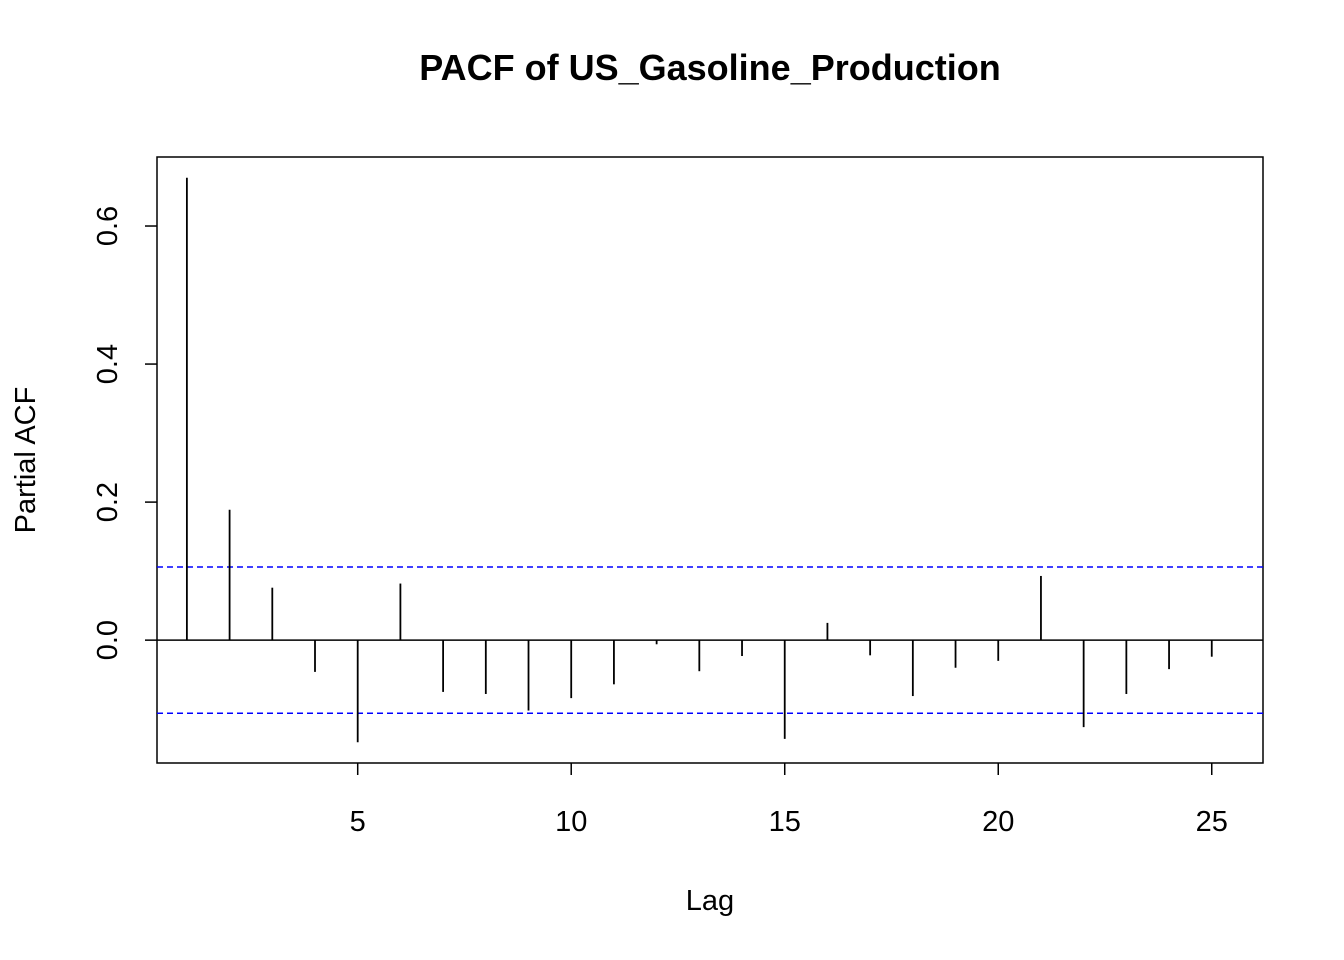 This screenshot has width=1344, height=960. What do you see at coordinates (358, 822) in the screenshot?
I see `x-tick-label: 5` at bounding box center [358, 822].